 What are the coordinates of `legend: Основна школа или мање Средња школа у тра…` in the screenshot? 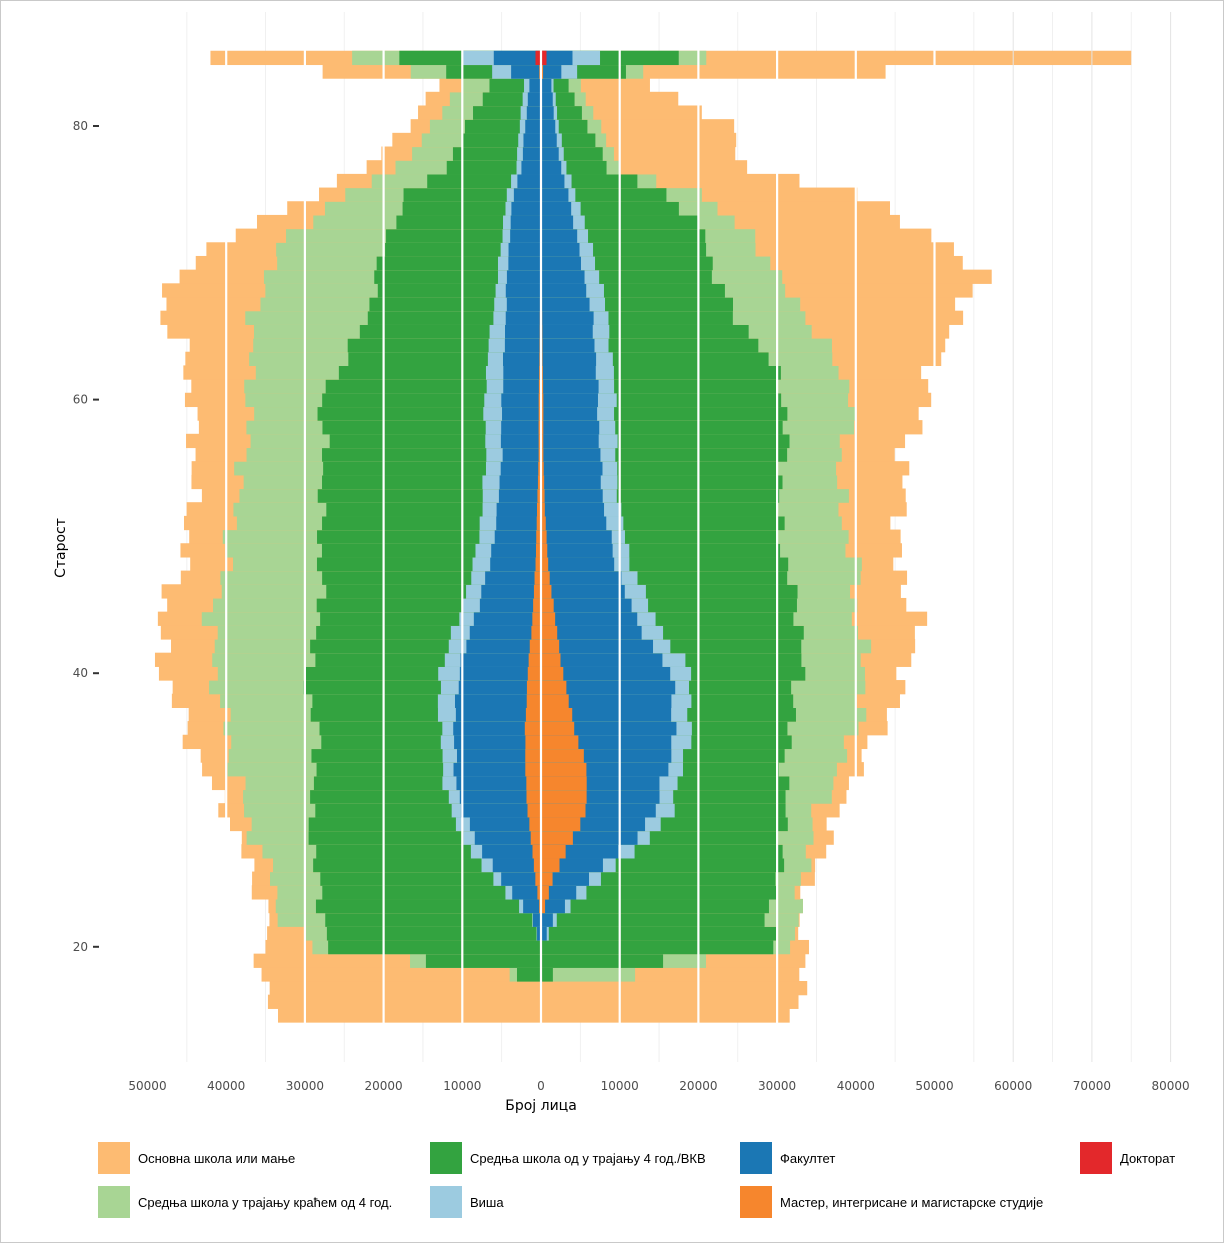 It's located at (636, 1180).